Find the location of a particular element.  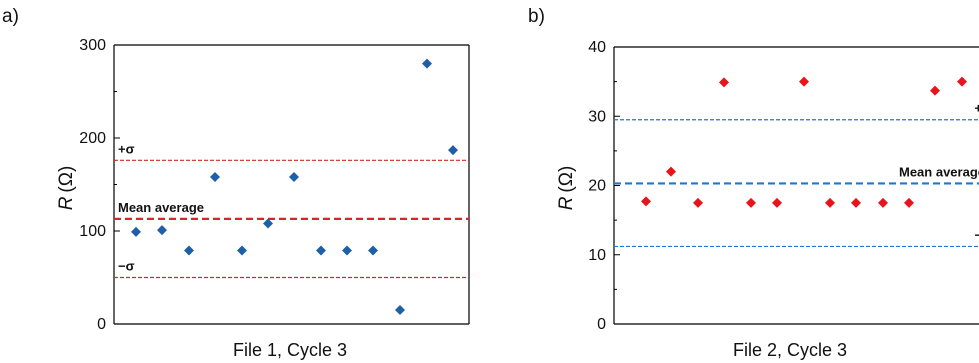

panel-a-y-tick-label: 200 is located at coordinates (92, 138).